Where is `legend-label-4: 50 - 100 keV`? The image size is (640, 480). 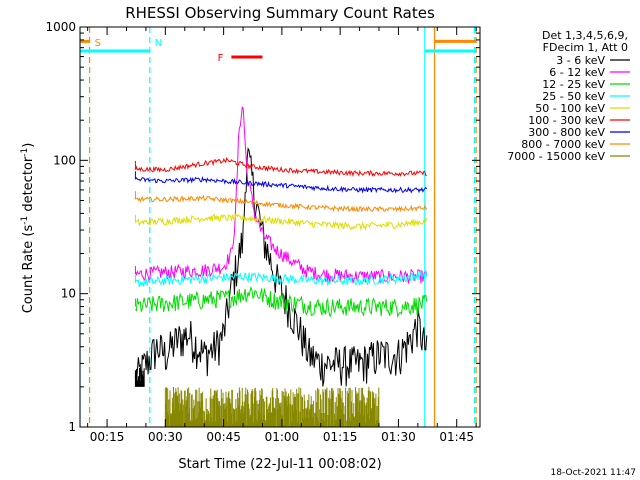
legend-label-4: 50 - 100 keV is located at coordinates (570, 108).